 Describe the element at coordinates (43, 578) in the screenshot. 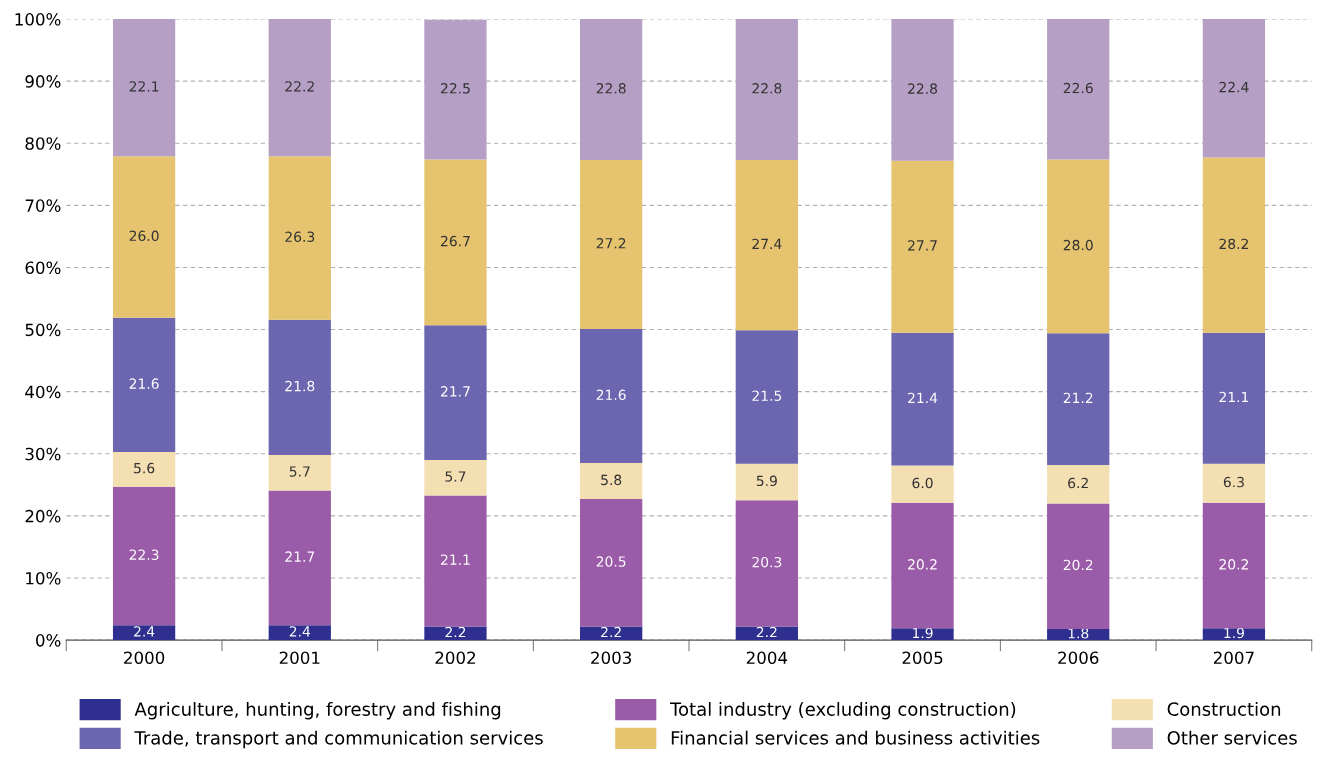

I see `y-tick-label: 10%` at that location.